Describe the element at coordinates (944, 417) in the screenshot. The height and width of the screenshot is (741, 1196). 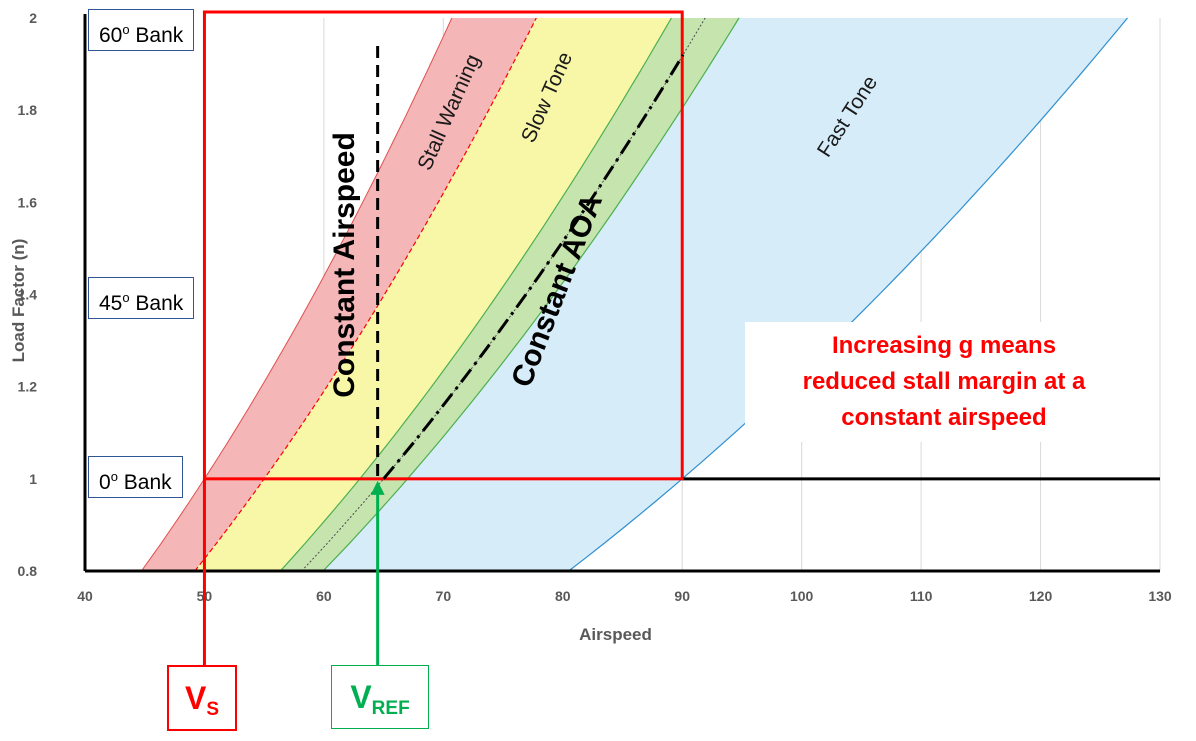
I see `note-line-3: constant airspeed` at that location.